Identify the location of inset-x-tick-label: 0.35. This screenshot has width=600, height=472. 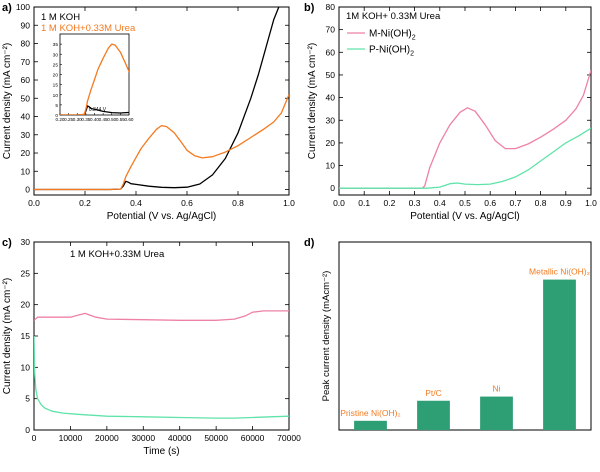
(85, 119).